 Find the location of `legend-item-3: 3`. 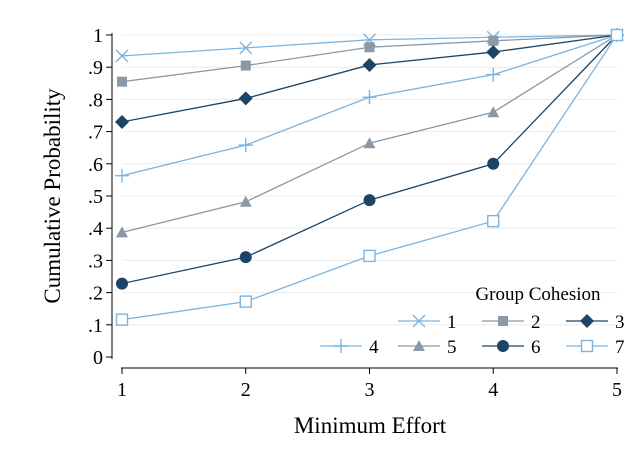

legend-item-3: 3 is located at coordinates (595, 322).